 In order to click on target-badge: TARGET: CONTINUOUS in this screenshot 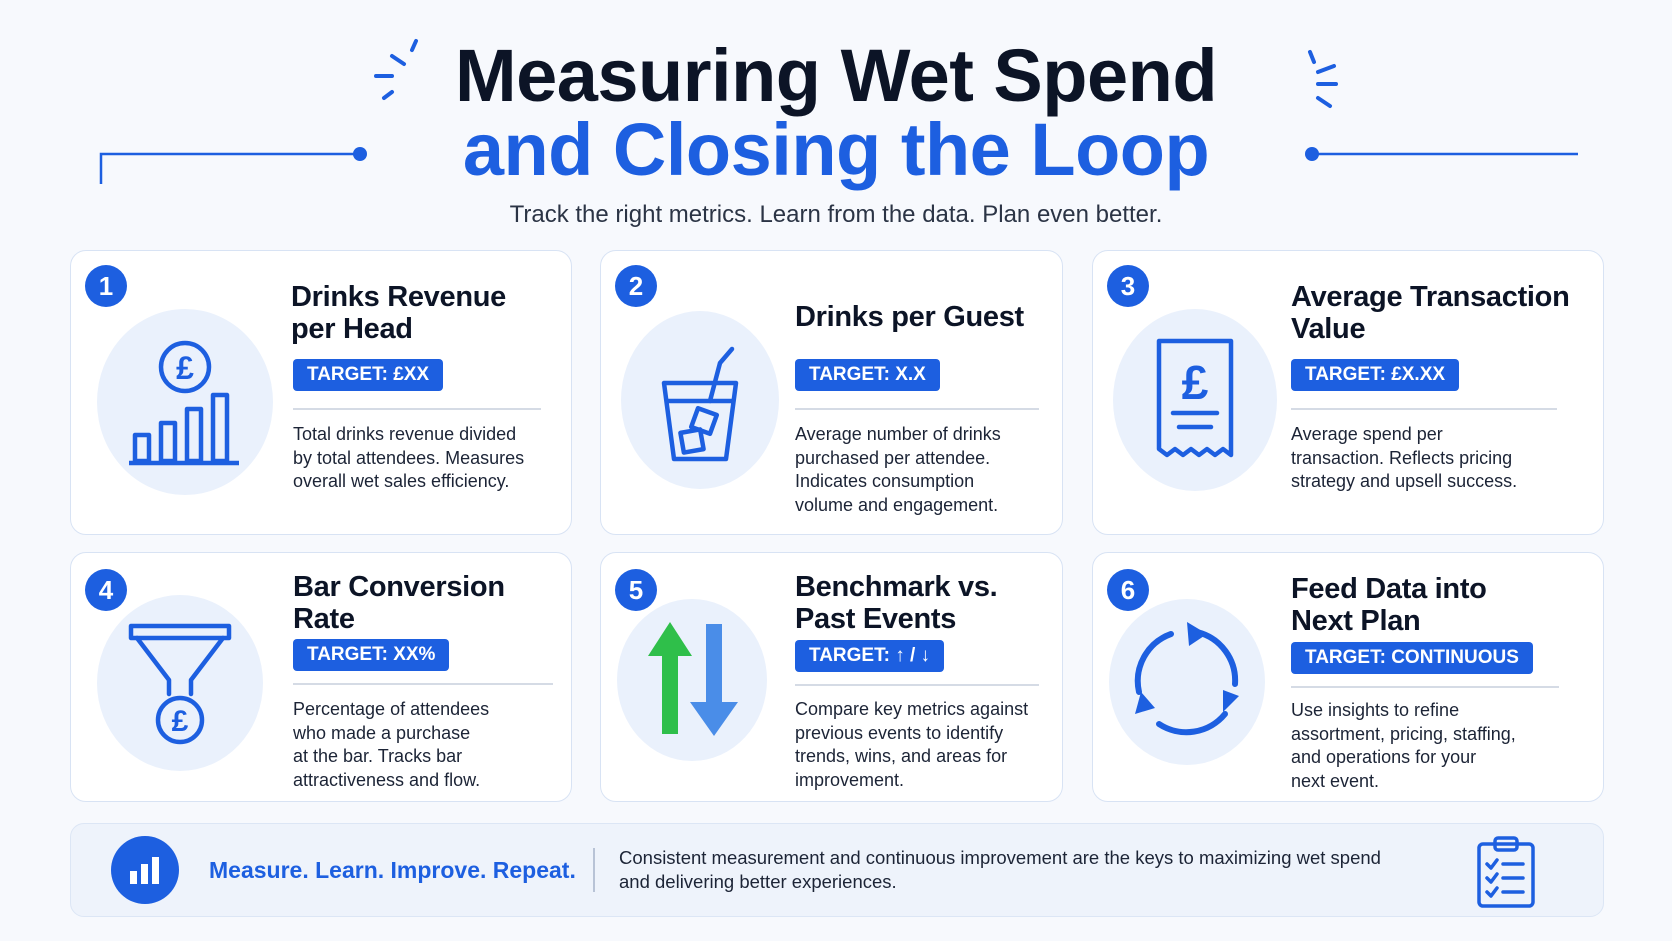, I will do `click(1412, 658)`.